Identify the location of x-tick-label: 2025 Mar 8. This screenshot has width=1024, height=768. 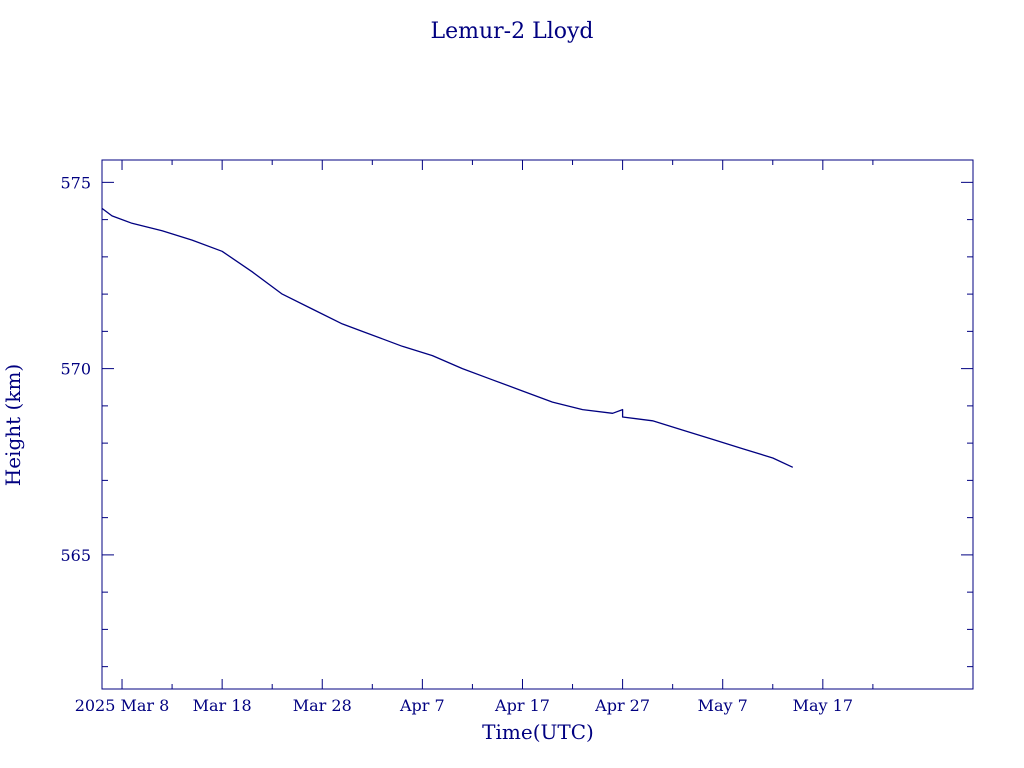
(122, 705).